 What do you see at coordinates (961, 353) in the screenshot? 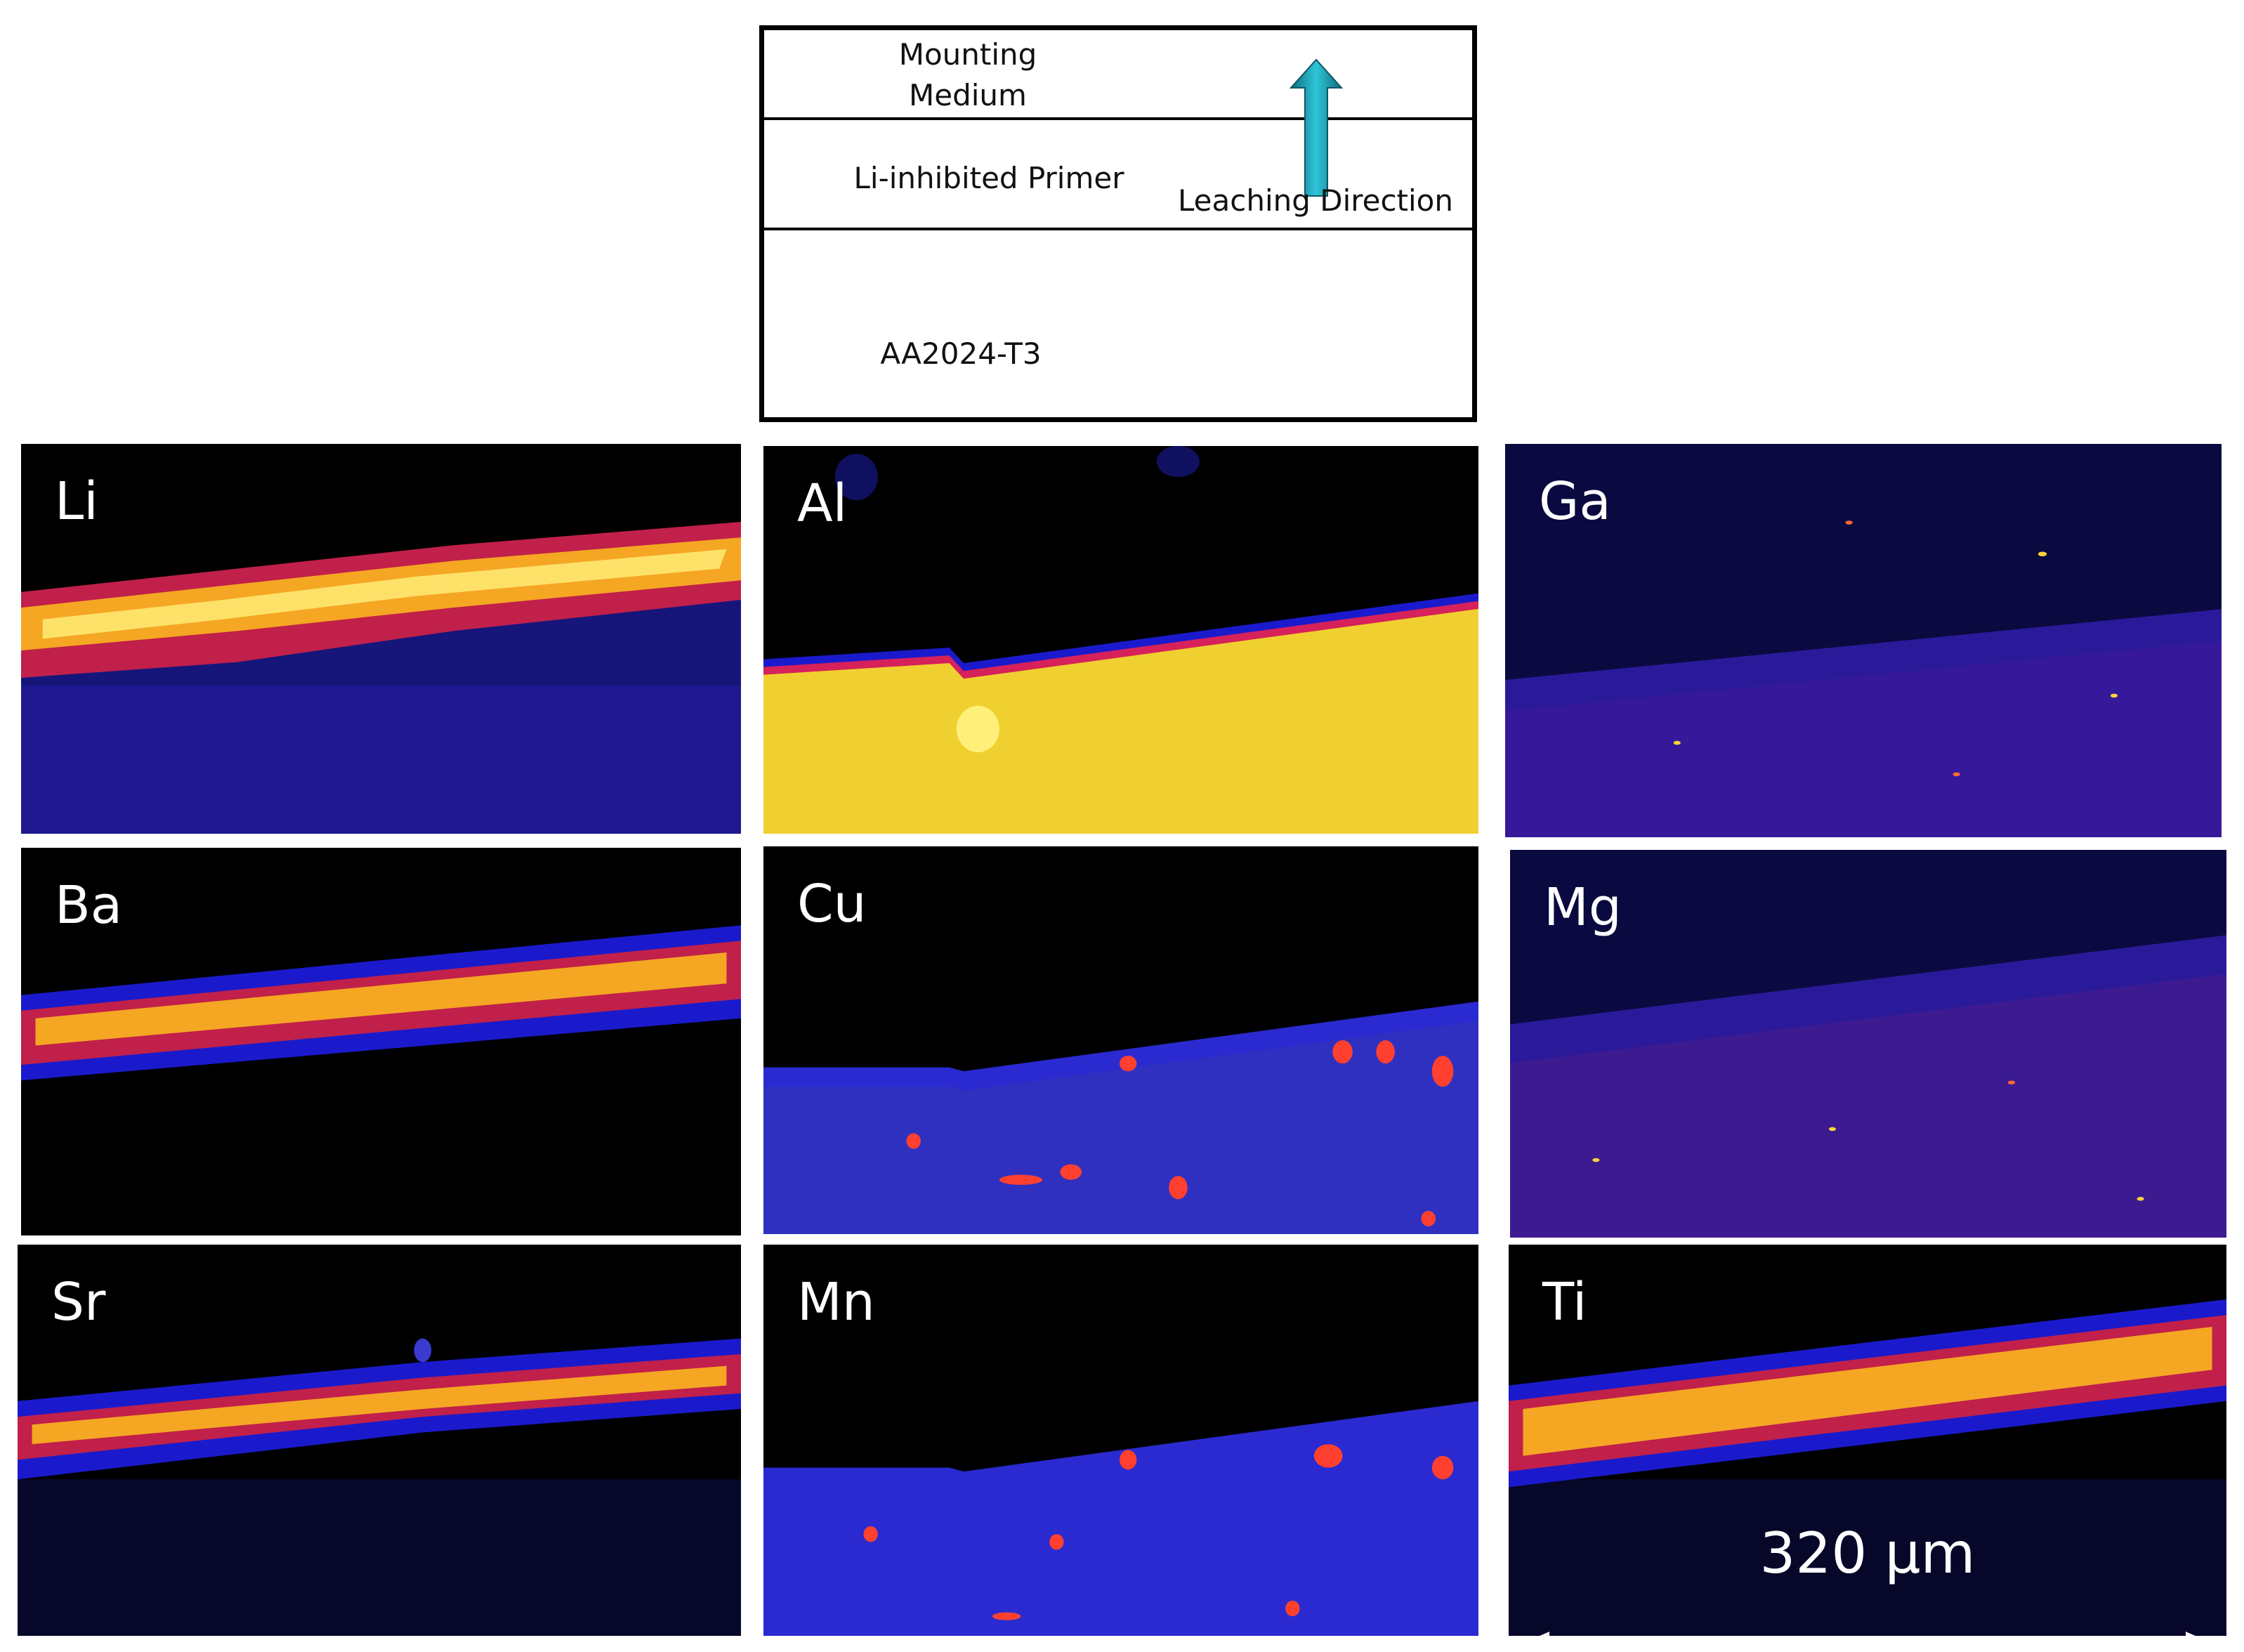
I see `substrate-label: AA2024-T3` at bounding box center [961, 353].